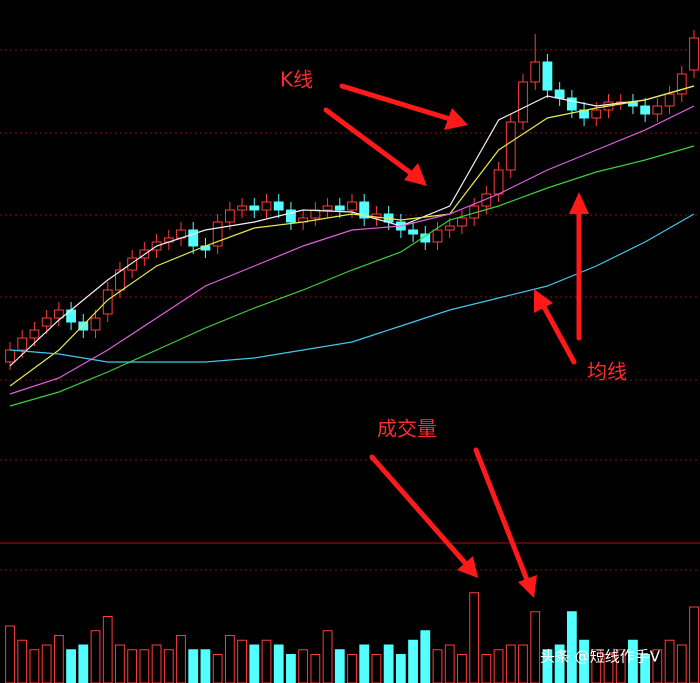 Image resolution: width=700 pixels, height=683 pixels. I want to click on annotation: 均线, so click(607, 372).